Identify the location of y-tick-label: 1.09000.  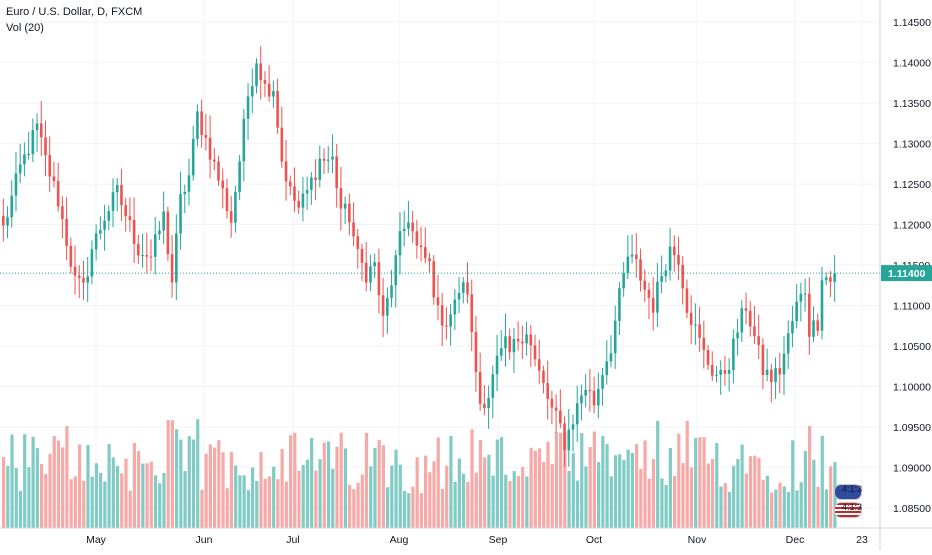
(912, 468).